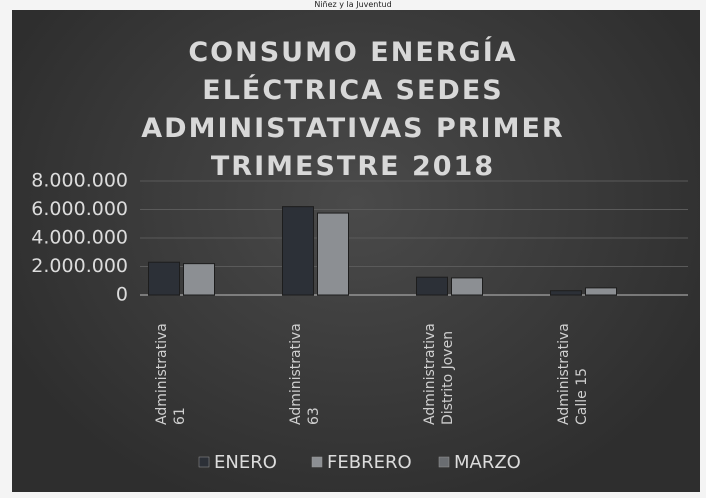 Image resolution: width=706 pixels, height=498 pixels. Describe the element at coordinates (79, 209) in the screenshot. I see `y-tick-label: 6.000.000` at that location.